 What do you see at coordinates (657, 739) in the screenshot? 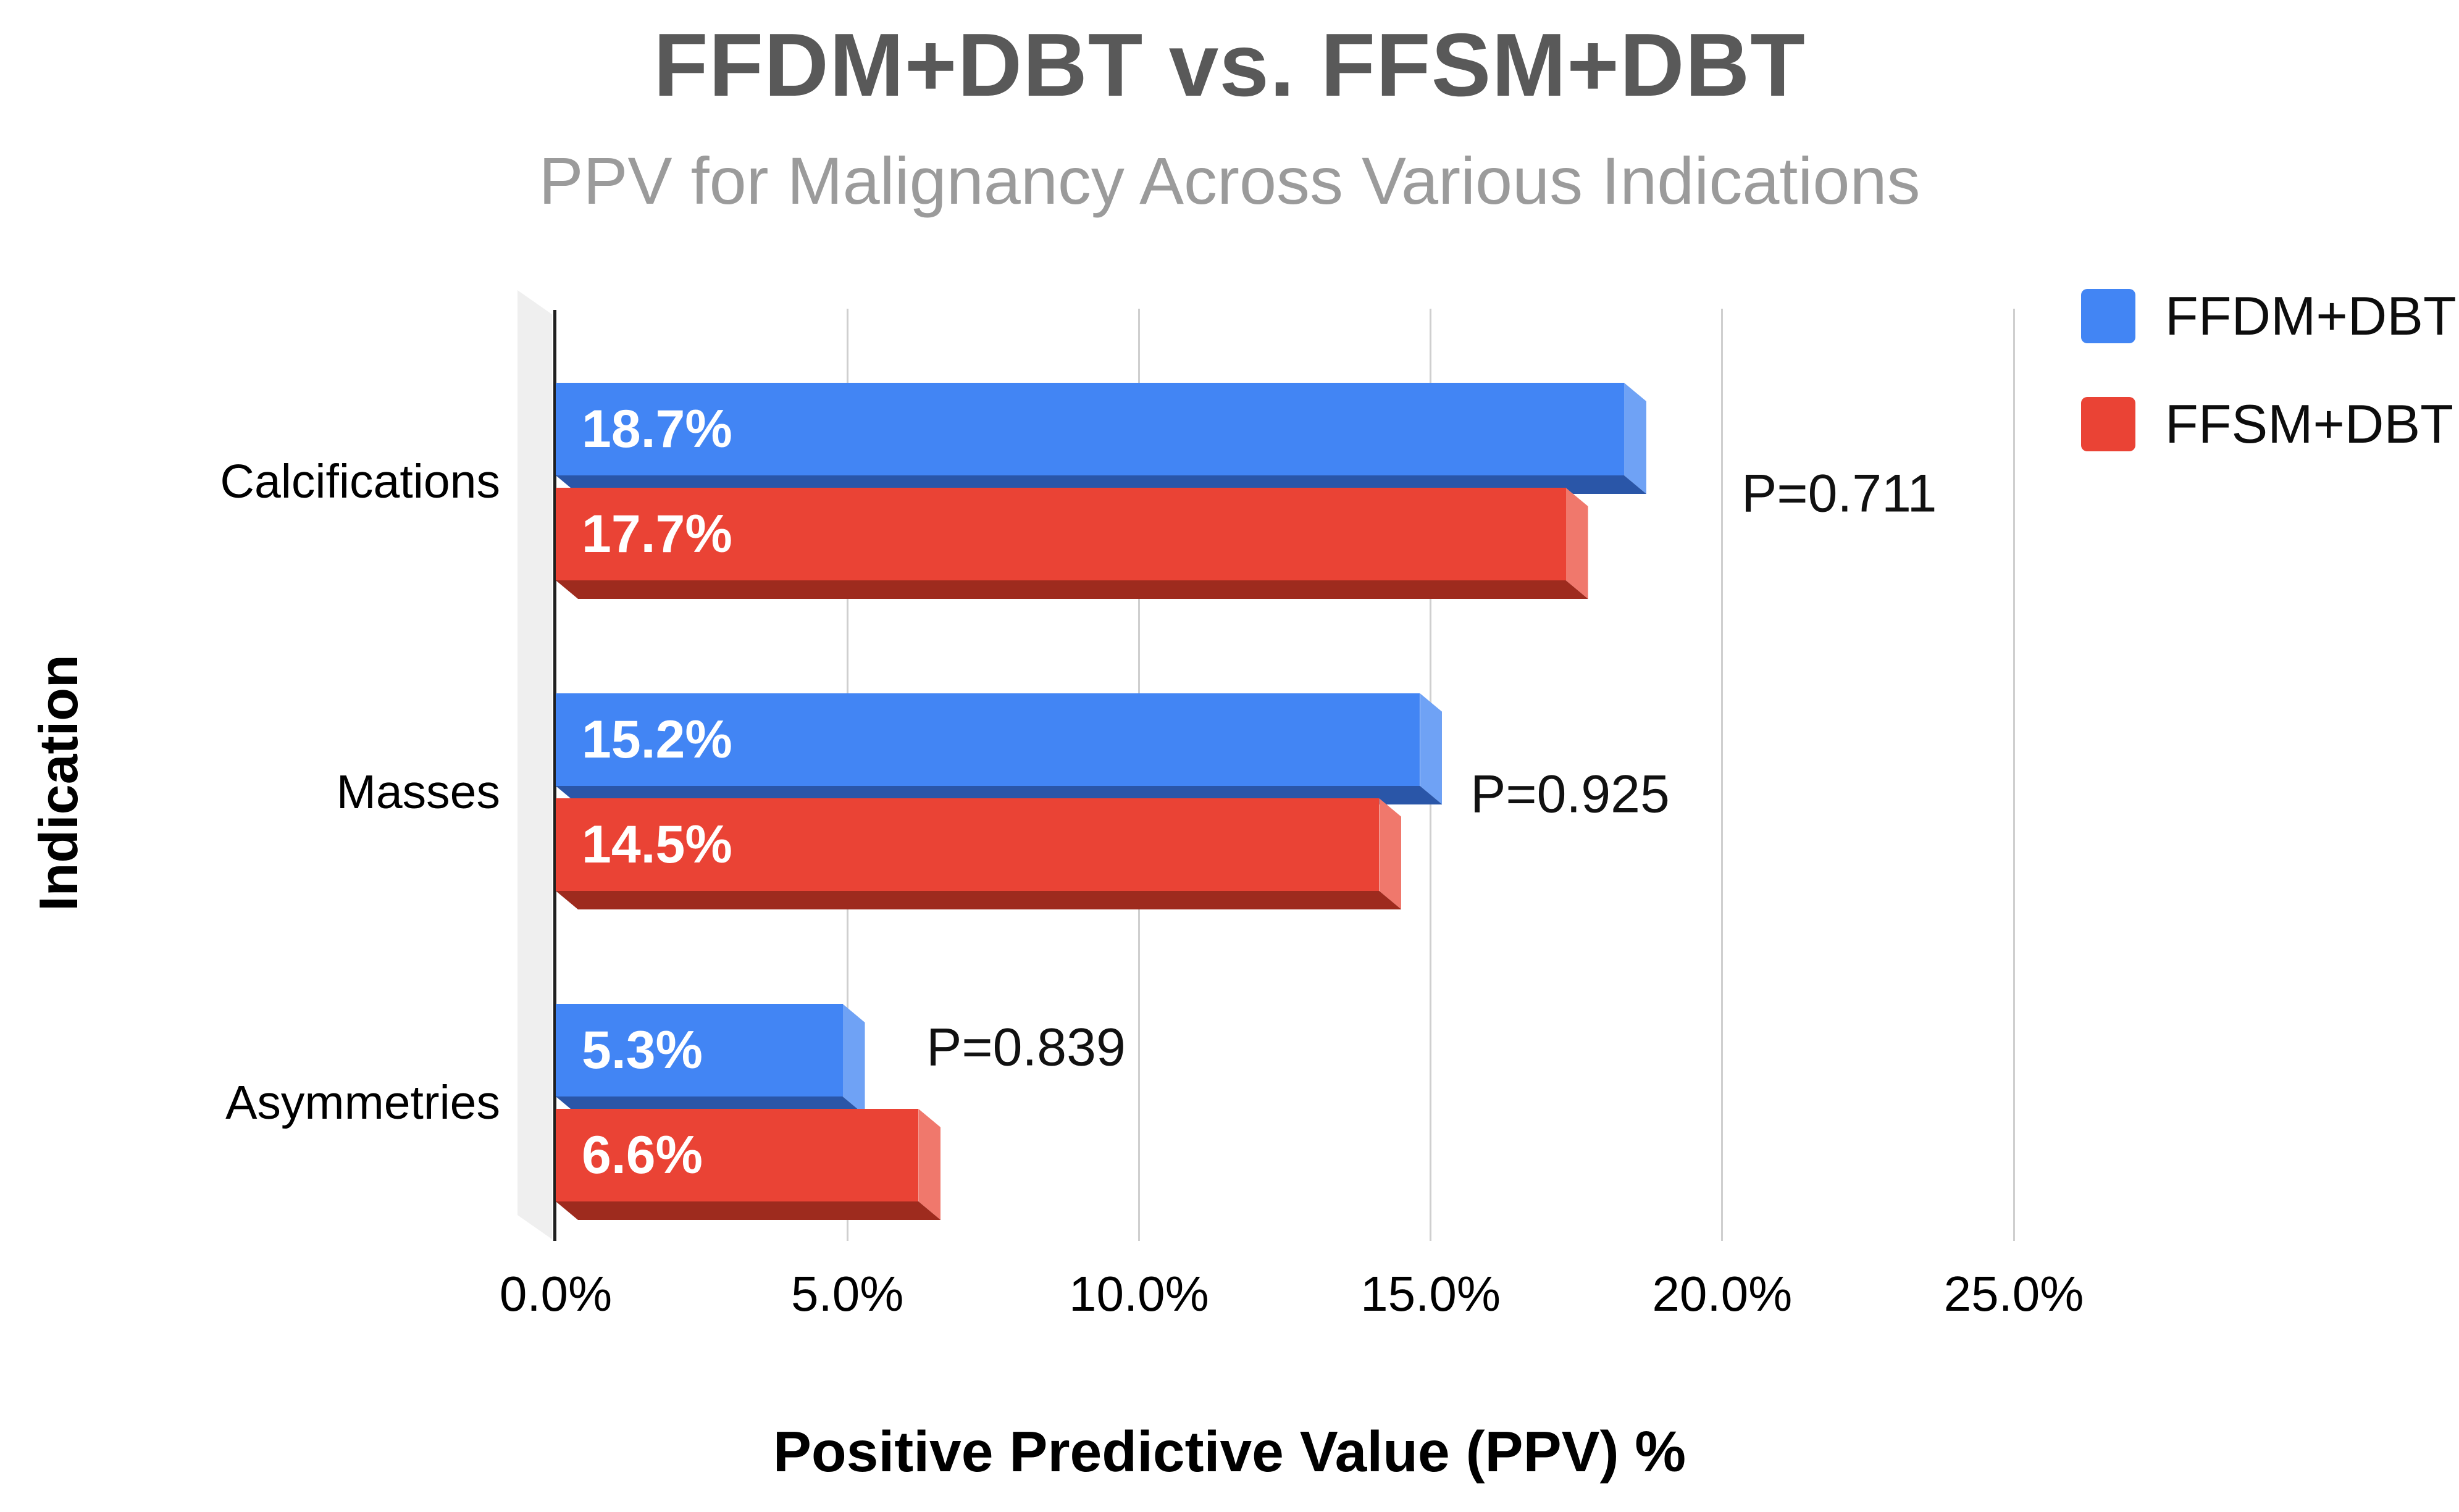
I see `ffdm-masses-bar-value-label: 15.2%` at bounding box center [657, 739].